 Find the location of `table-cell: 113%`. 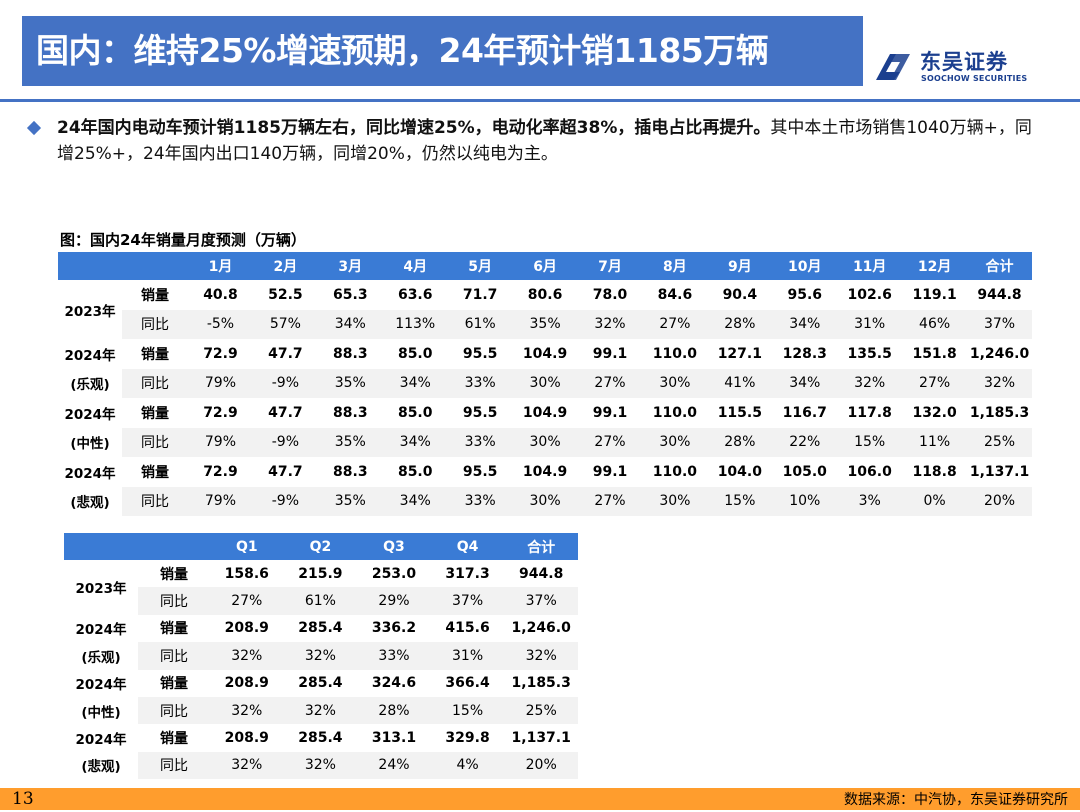

table-cell: 113% is located at coordinates (415, 324).